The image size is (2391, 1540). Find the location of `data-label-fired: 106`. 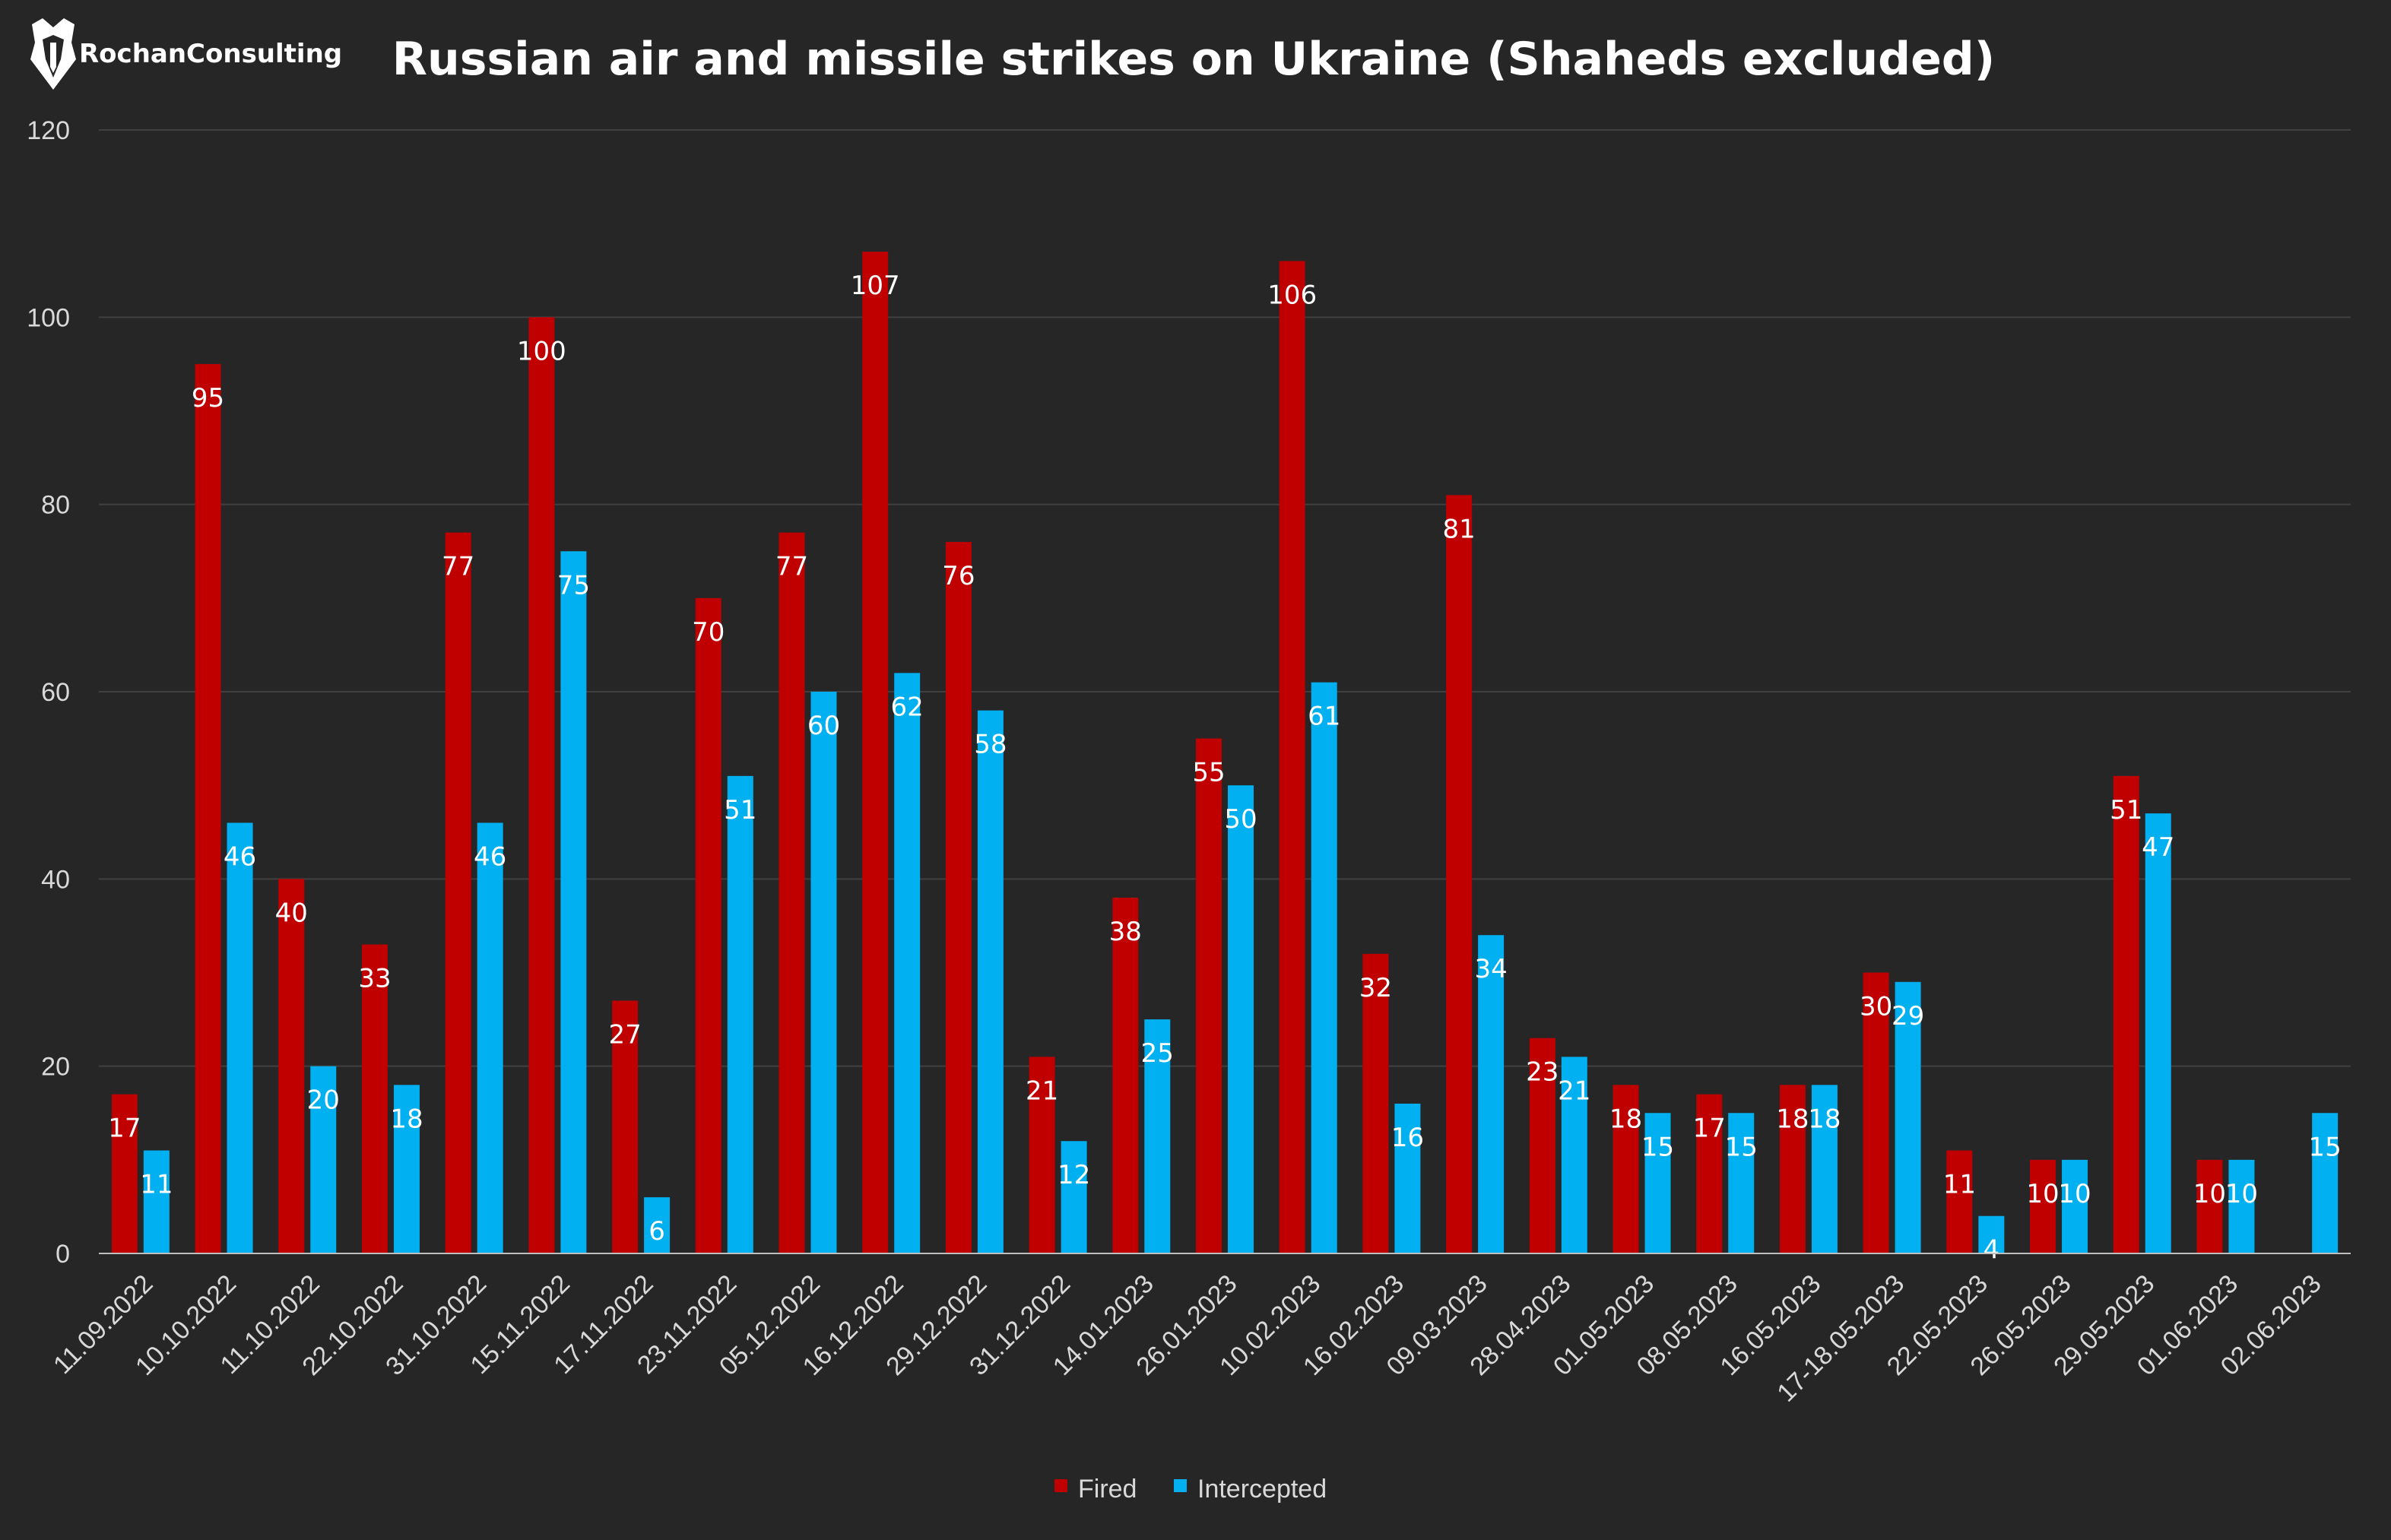

data-label-fired: 106 is located at coordinates (1292, 295).